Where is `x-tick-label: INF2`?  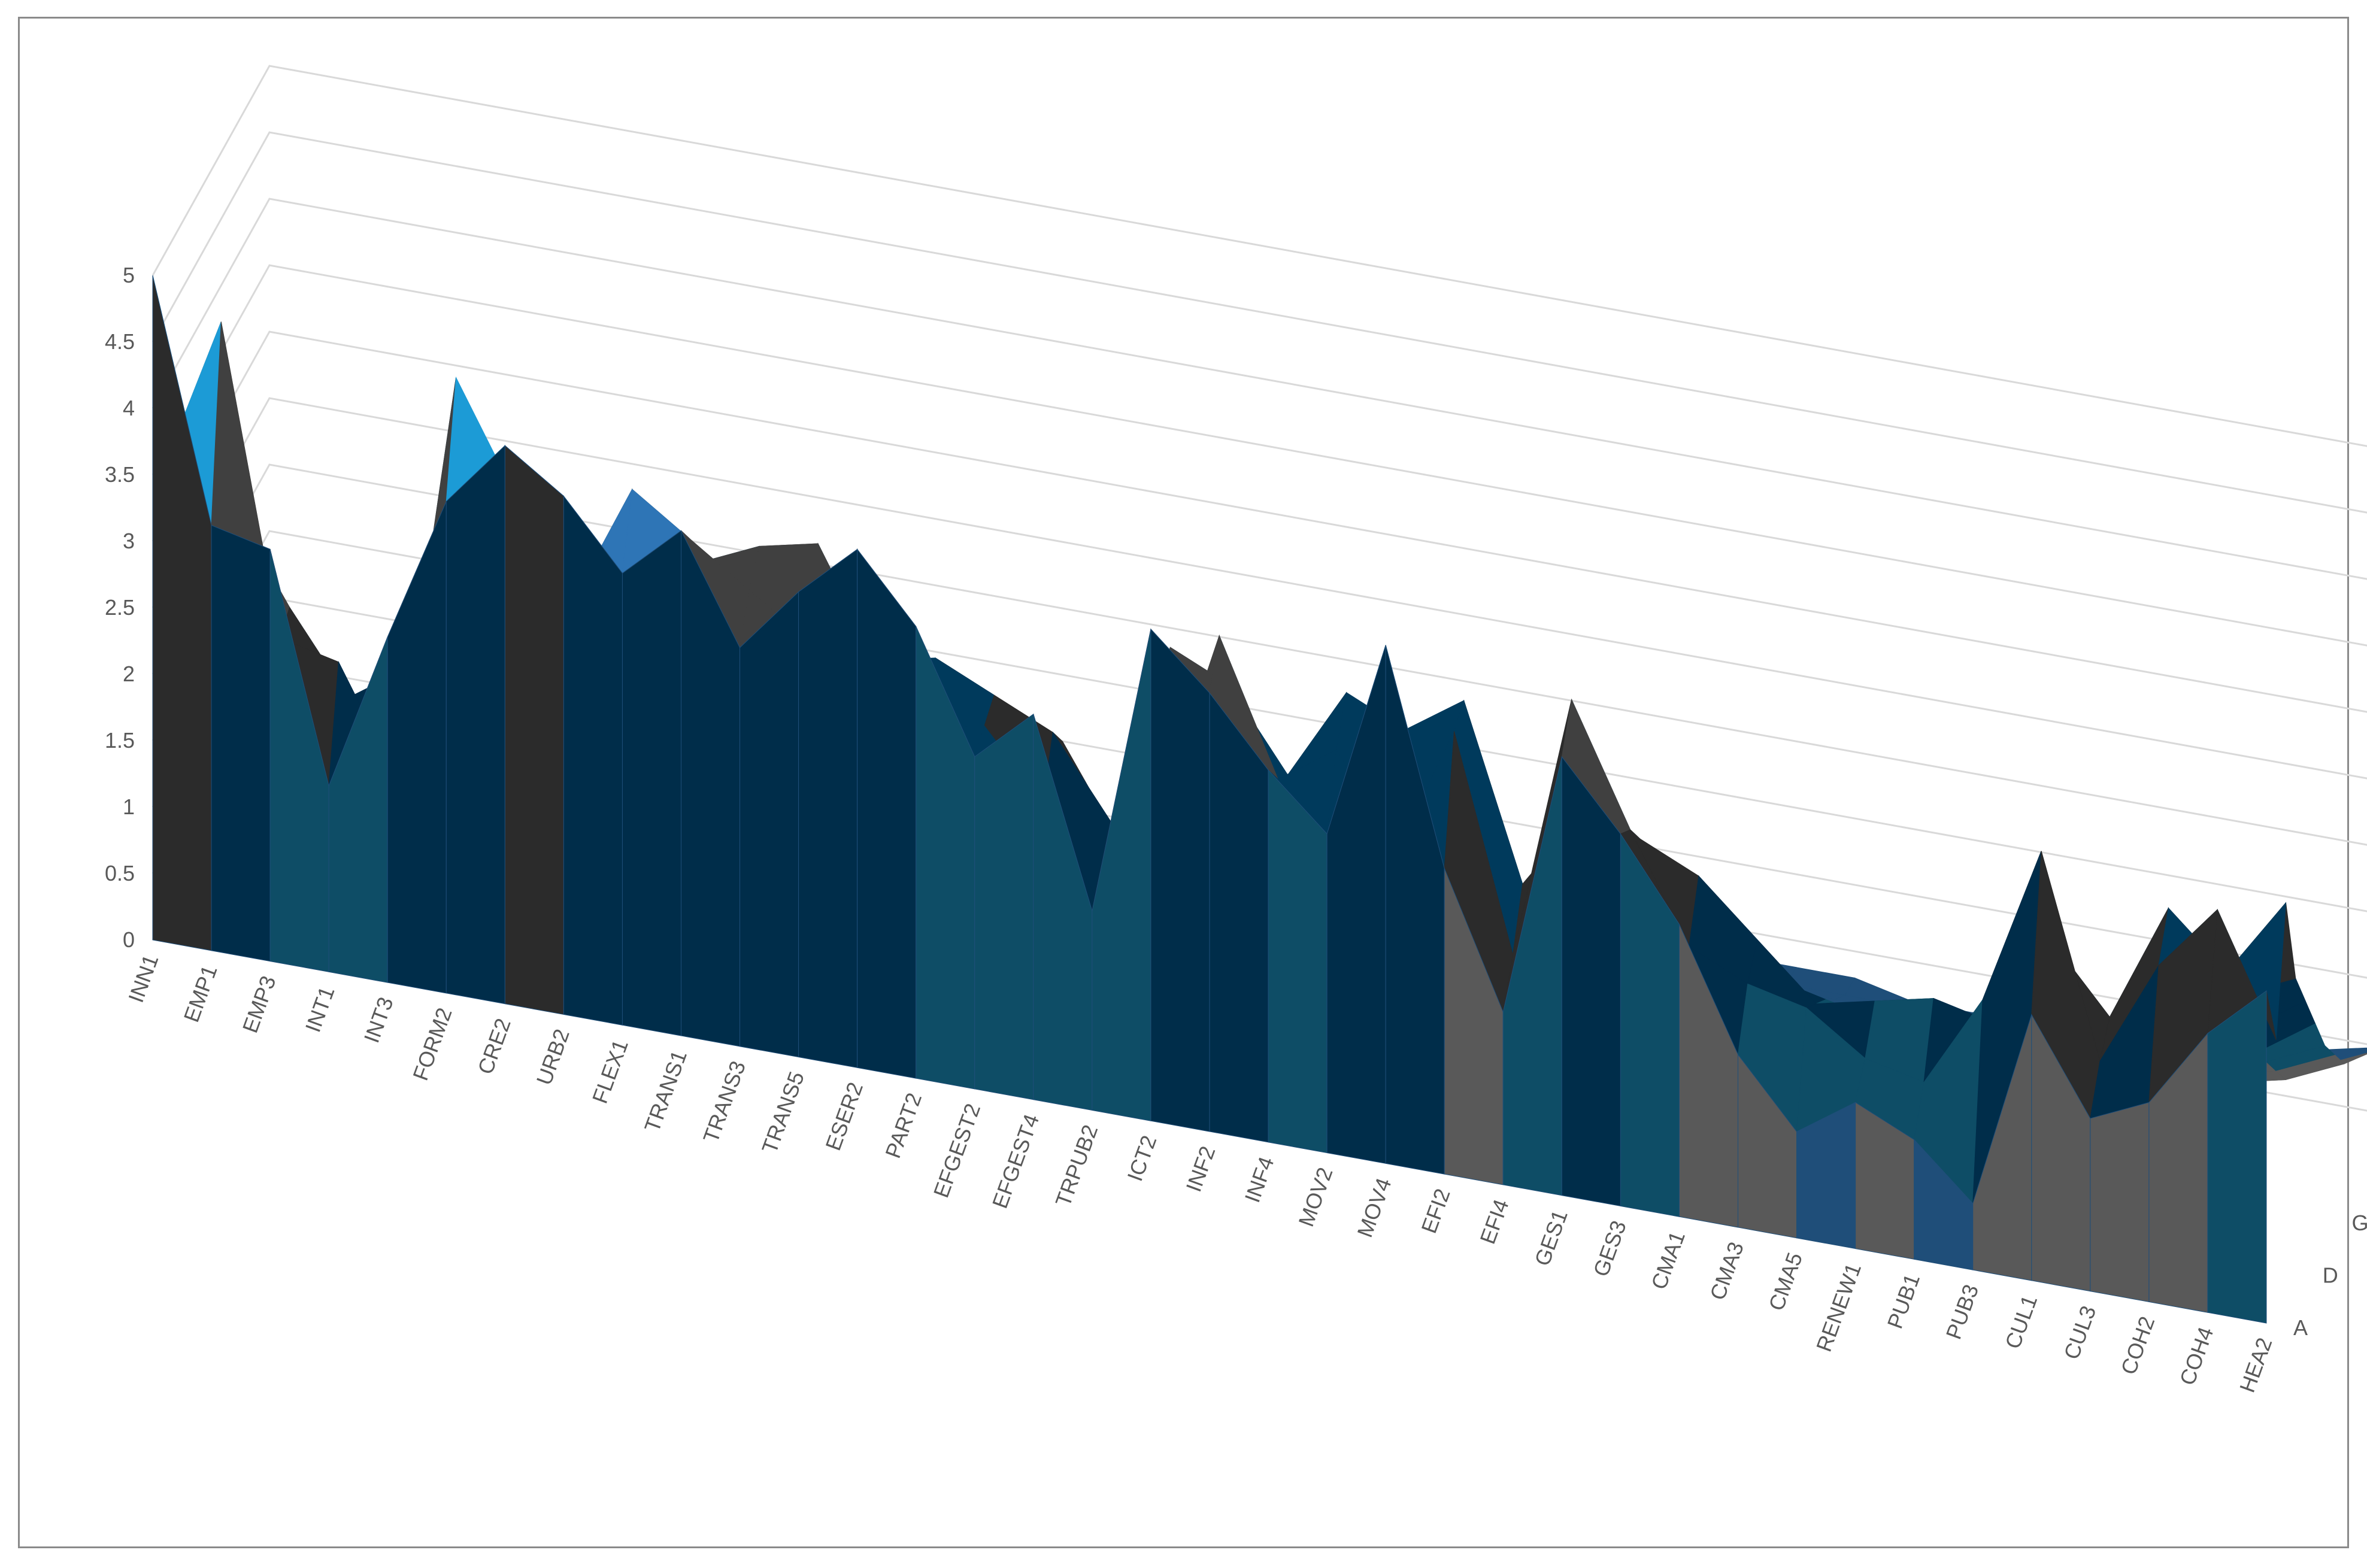
x-tick-label: INF2 is located at coordinates (1200, 1169).